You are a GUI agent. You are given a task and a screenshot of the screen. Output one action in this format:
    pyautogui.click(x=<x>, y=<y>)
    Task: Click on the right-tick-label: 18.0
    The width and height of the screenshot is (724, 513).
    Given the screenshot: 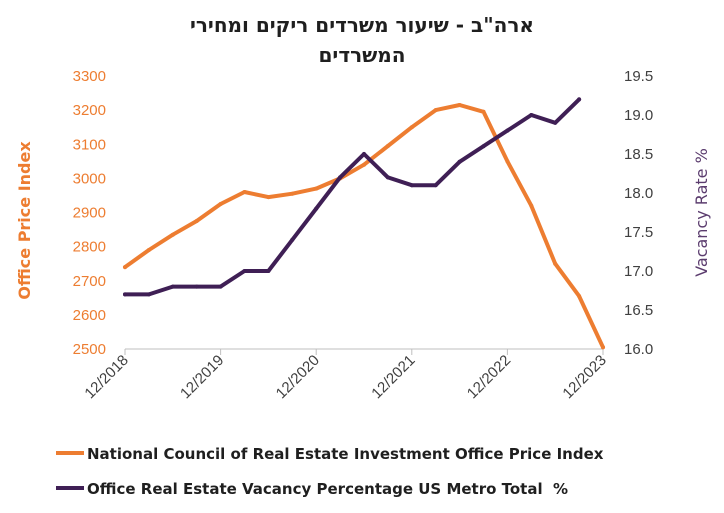 What is the action you would take?
    pyautogui.click(x=638, y=193)
    